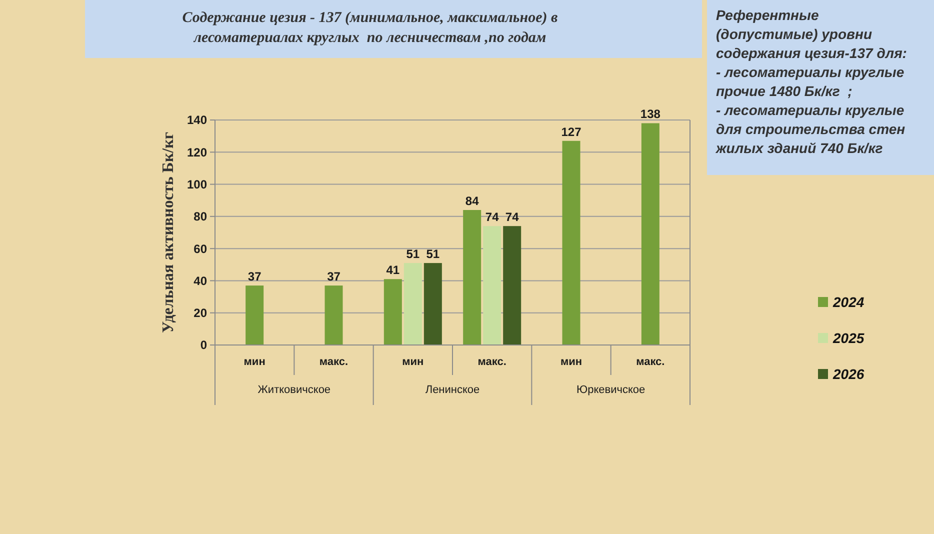 Image resolution: width=934 pixels, height=534 pixels. Describe the element at coordinates (201, 249) in the screenshot. I see `y-tick-label: 60` at that location.